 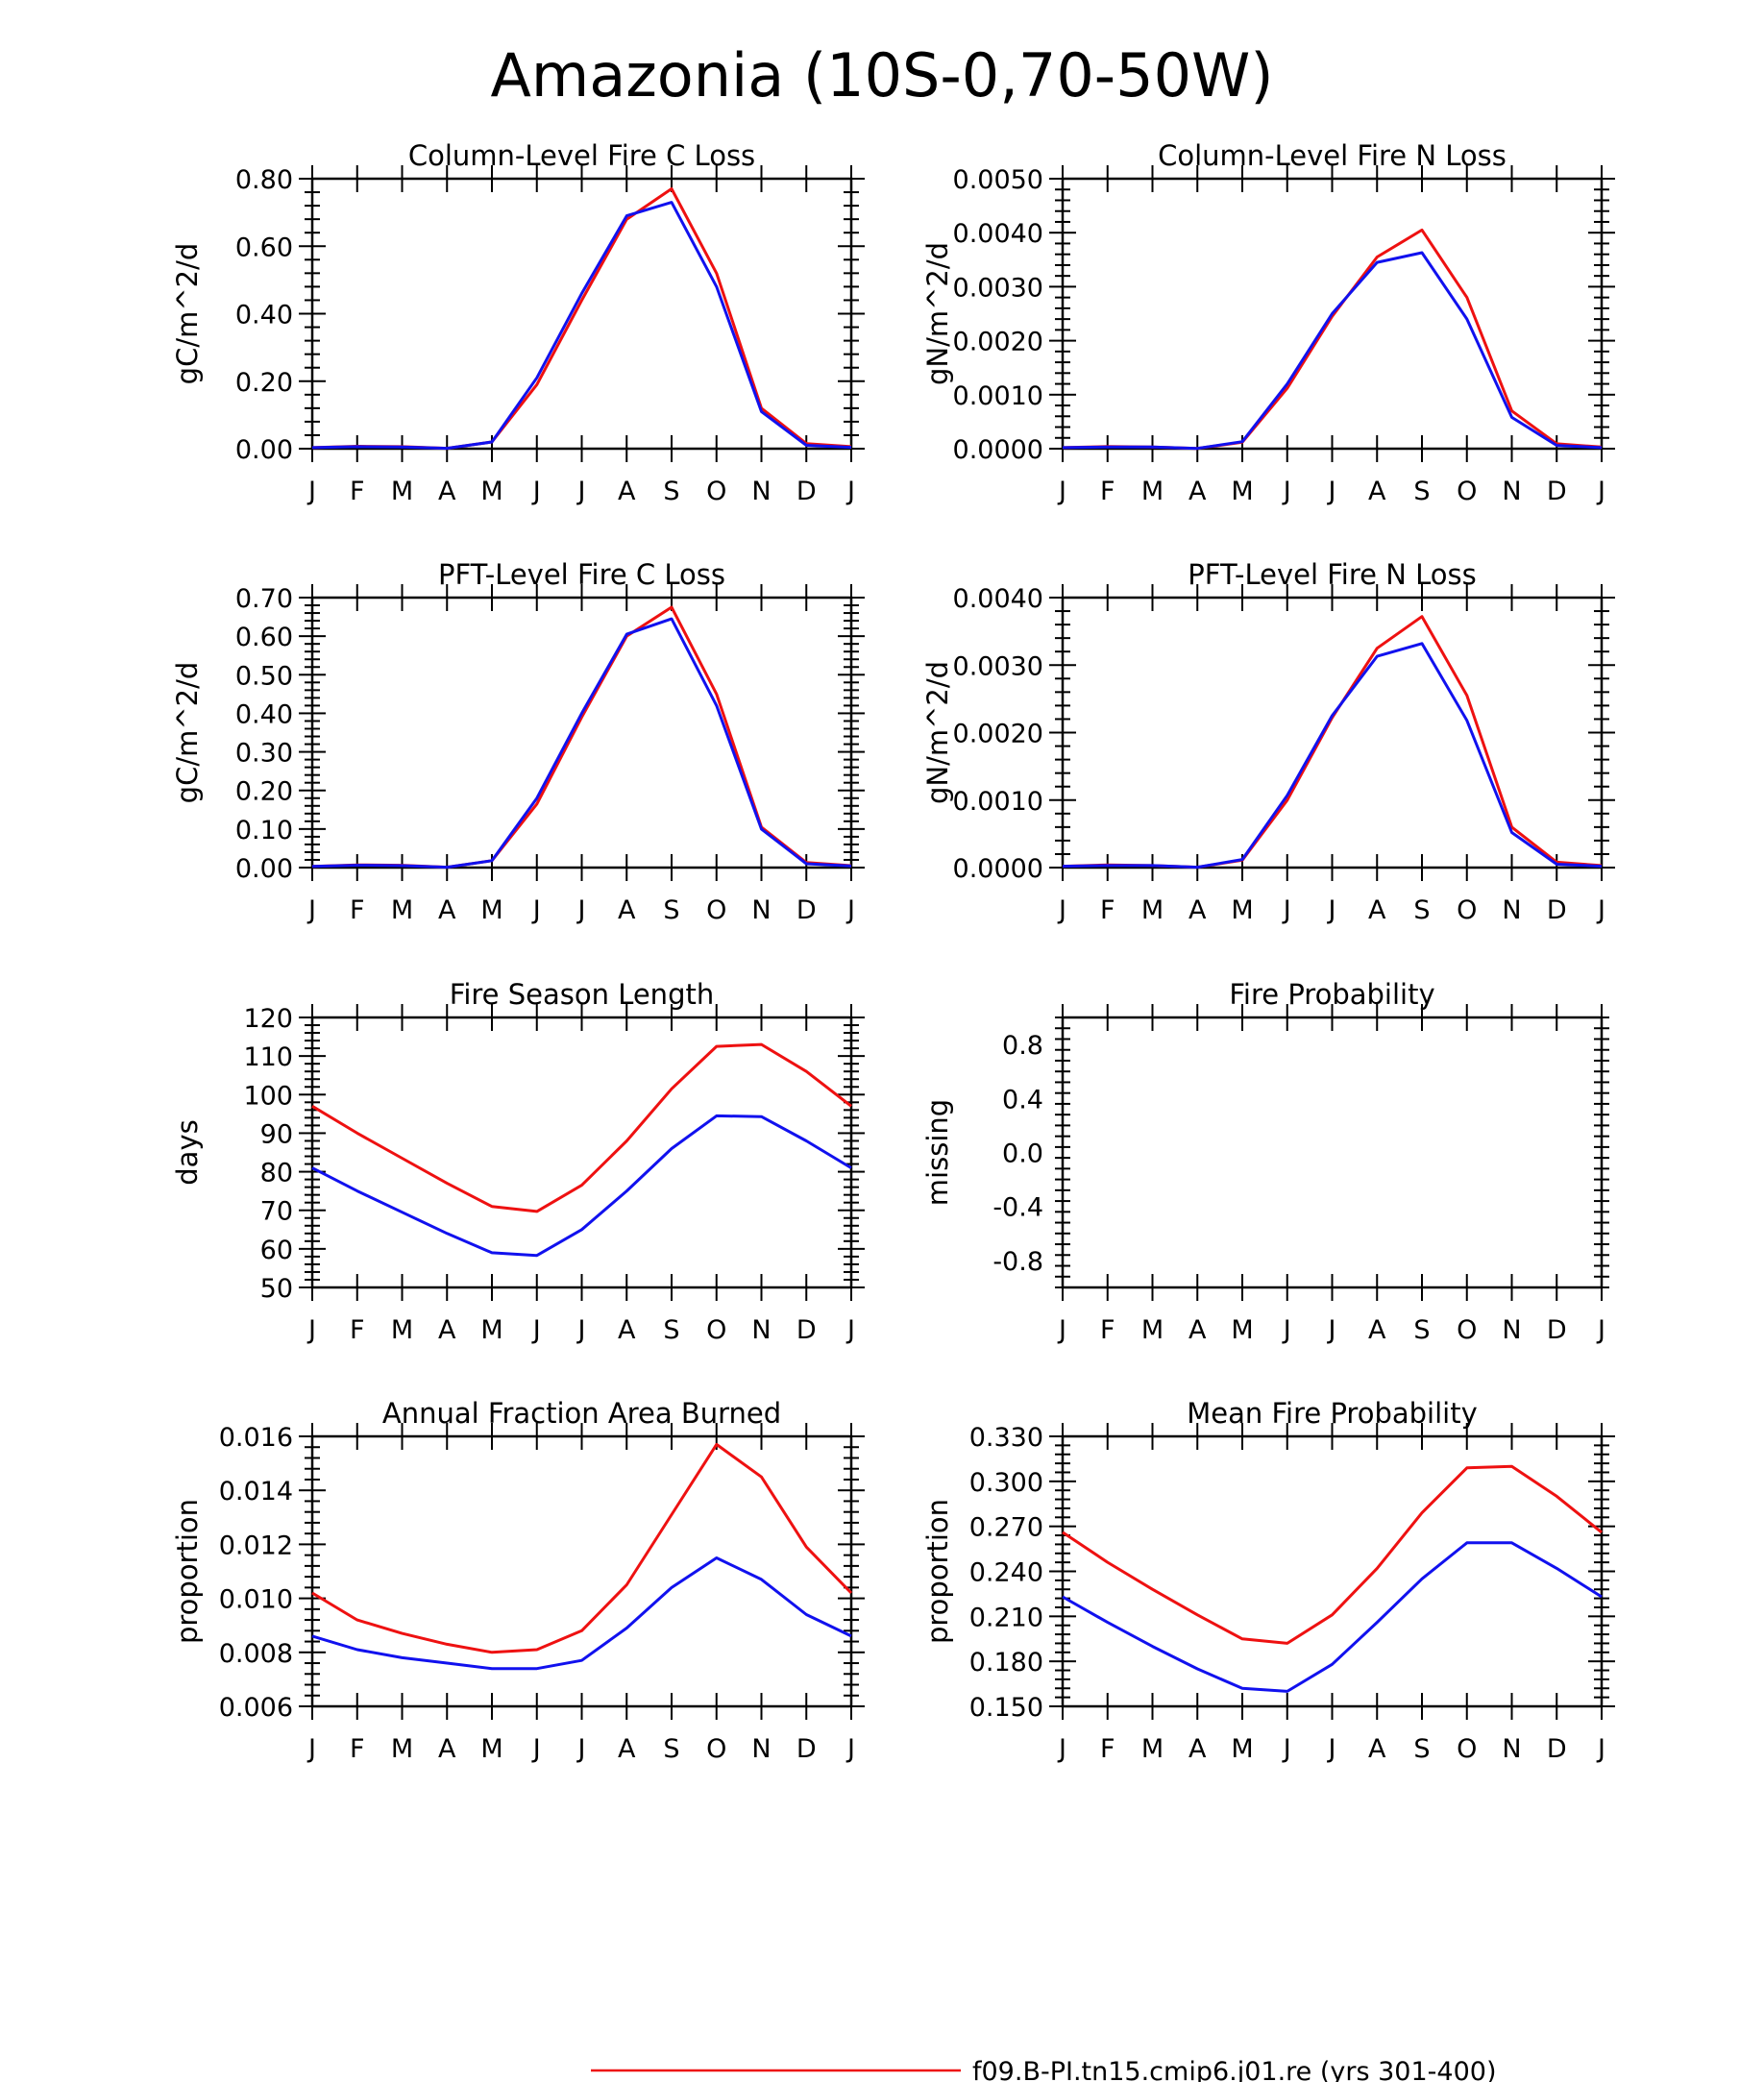 What do you see at coordinates (1006, 1663) in the screenshot?
I see `y-tick-label: 0.180` at bounding box center [1006, 1663].